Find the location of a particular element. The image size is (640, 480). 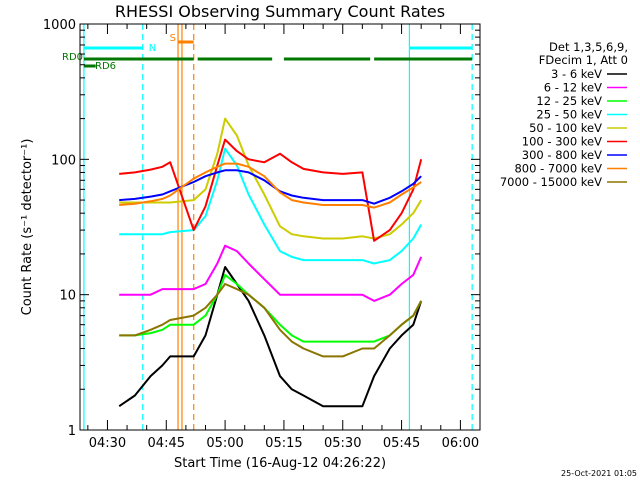

y-tick-label: 1000 is located at coordinates (59, 25).